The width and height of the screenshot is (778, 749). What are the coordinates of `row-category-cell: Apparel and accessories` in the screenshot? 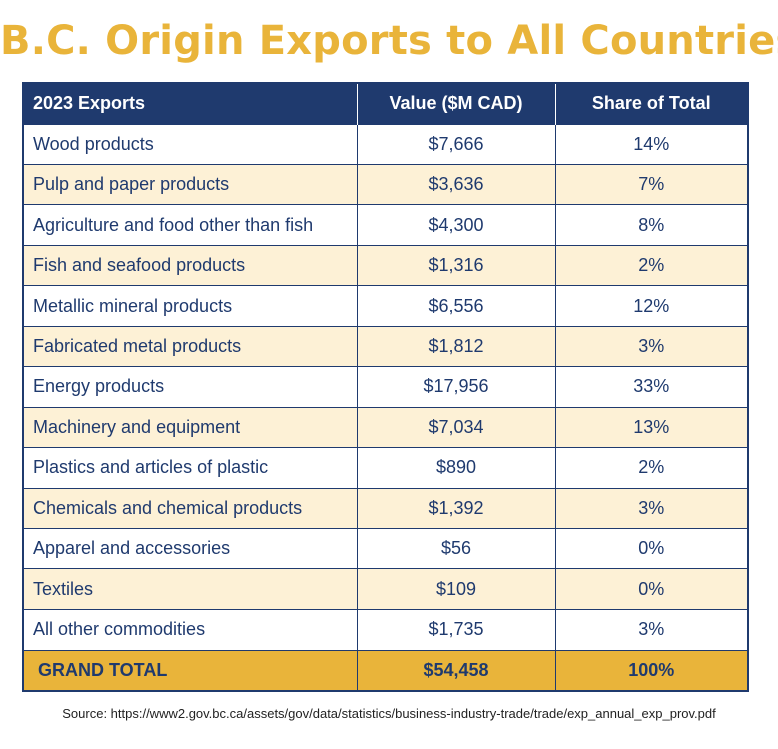 It's located at (191, 548).